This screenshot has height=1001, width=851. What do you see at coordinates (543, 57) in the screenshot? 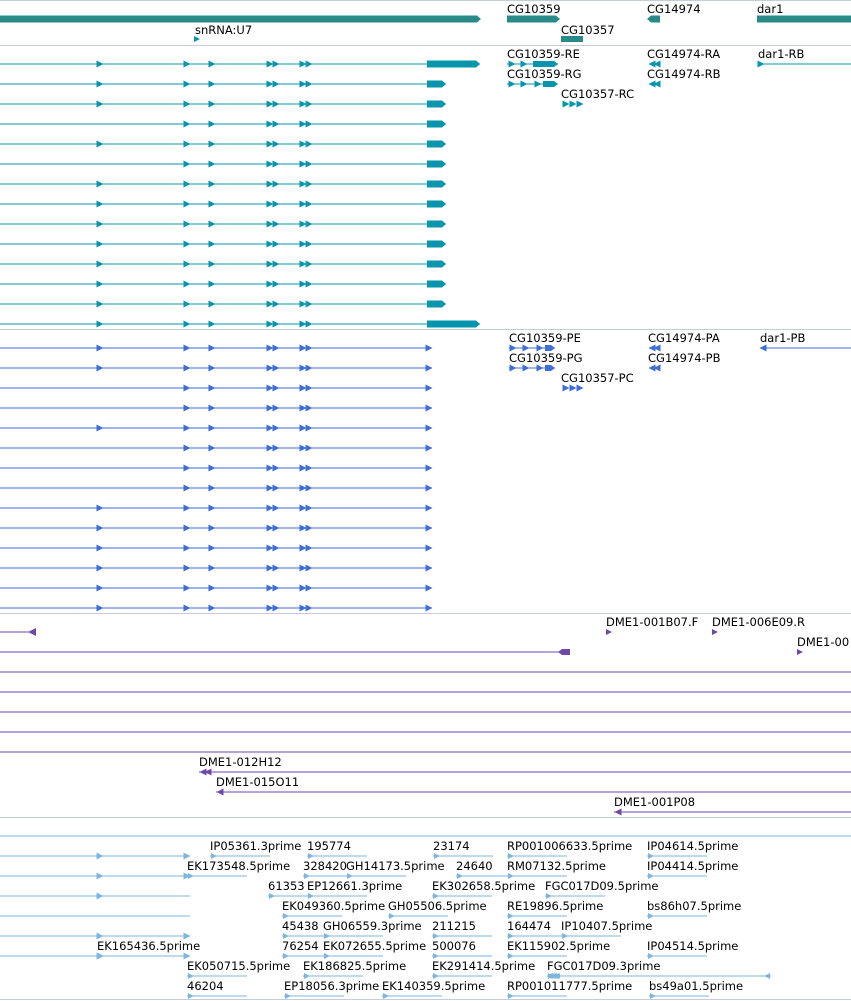
I see `transcript-feature: CG10359-RE` at bounding box center [543, 57].